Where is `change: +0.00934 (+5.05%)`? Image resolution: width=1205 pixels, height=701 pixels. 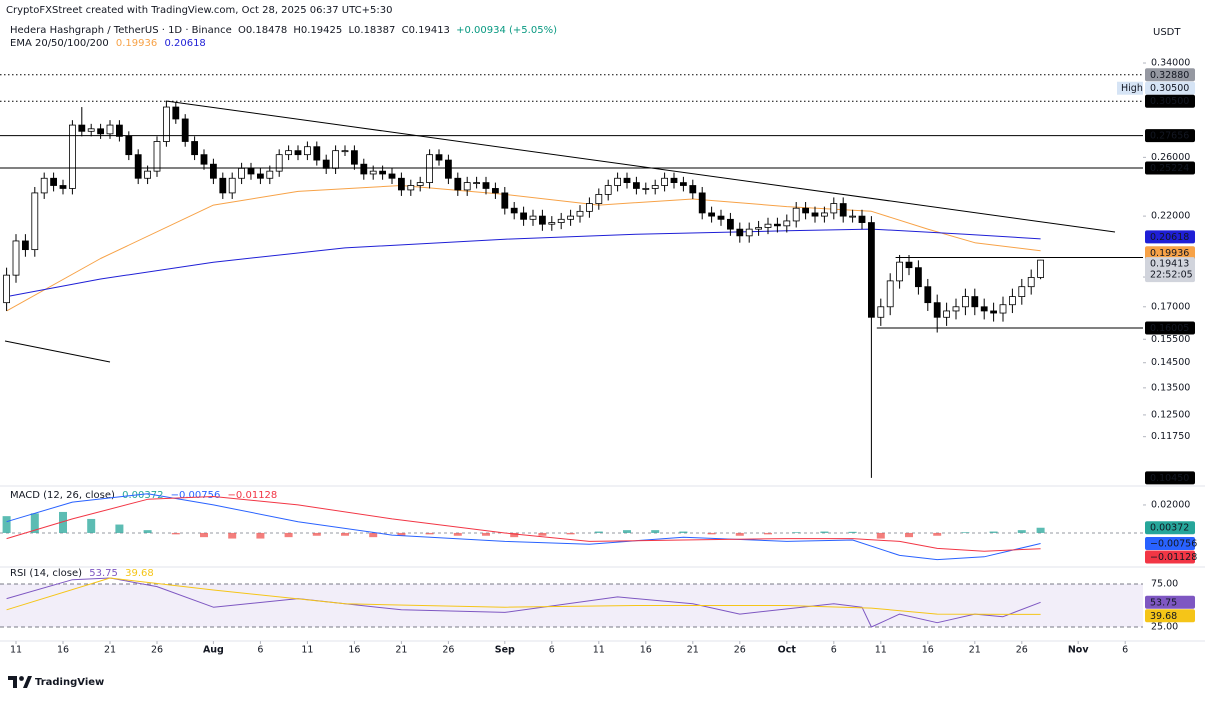
change: +0.00934 (+5.05%) is located at coordinates (506, 30).